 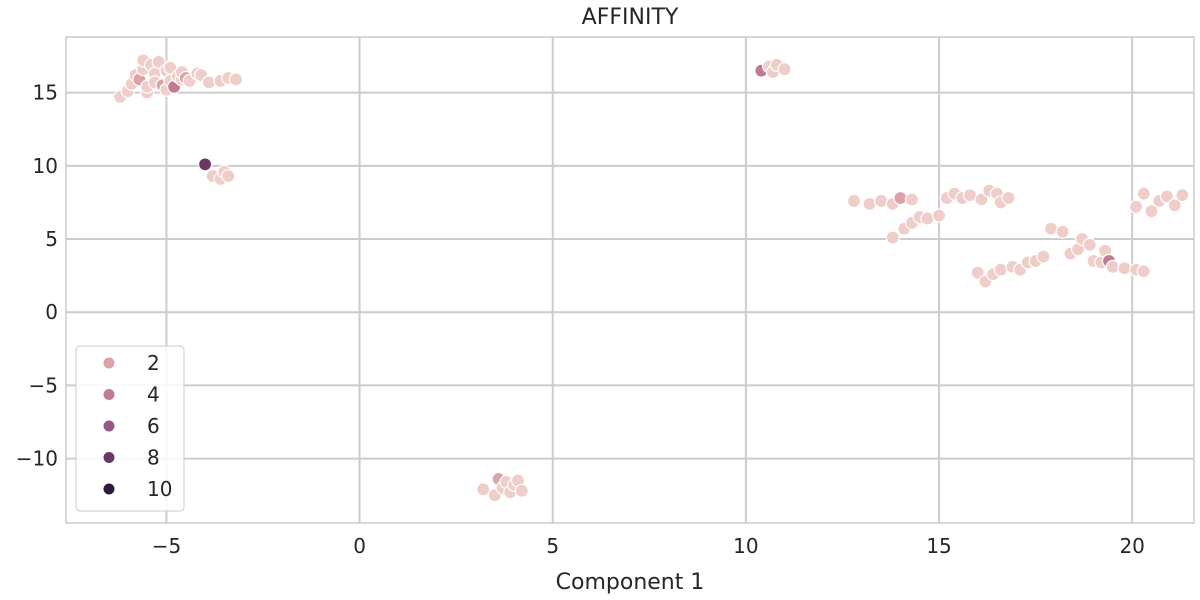 I want to click on y-tick-label: −5, so click(x=43, y=385).